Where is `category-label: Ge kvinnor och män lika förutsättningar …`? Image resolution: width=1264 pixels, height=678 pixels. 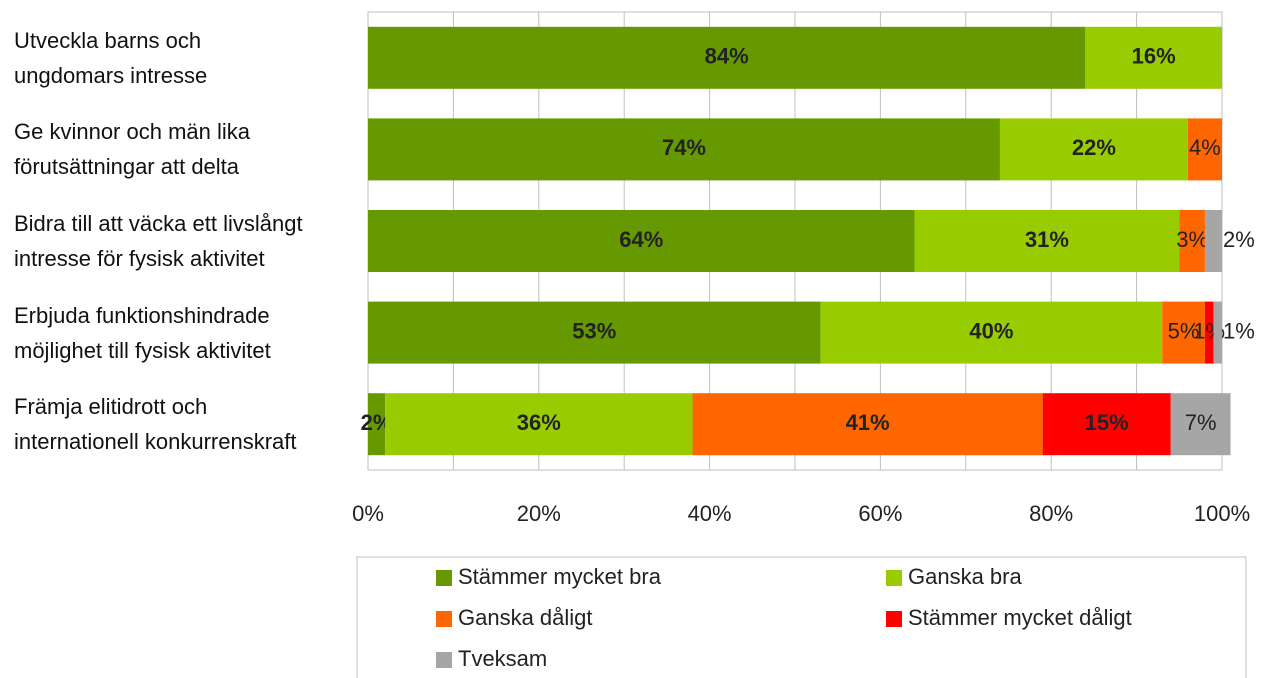
category-label: Ge kvinnor och män lika förutsättningar … is located at coordinates (132, 149).